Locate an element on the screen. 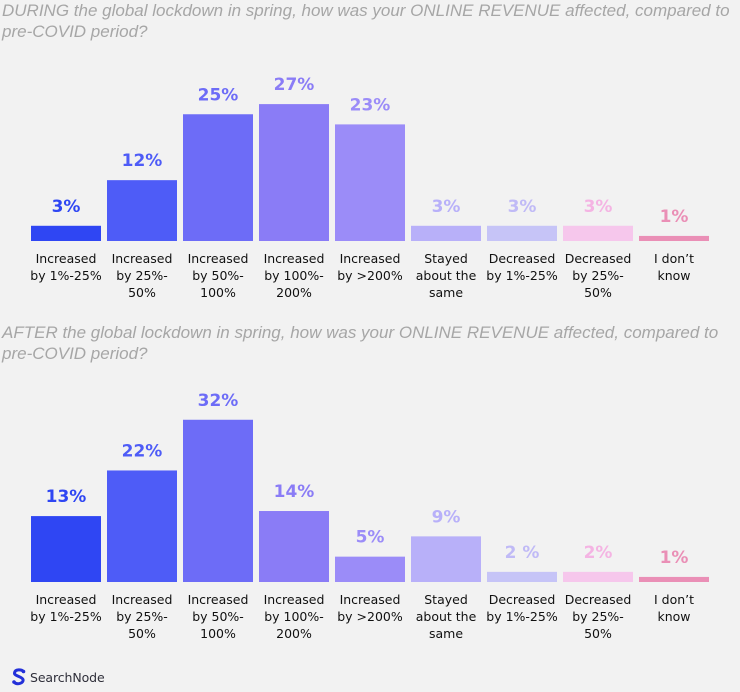  data-label-7: 2 % is located at coordinates (522, 553).